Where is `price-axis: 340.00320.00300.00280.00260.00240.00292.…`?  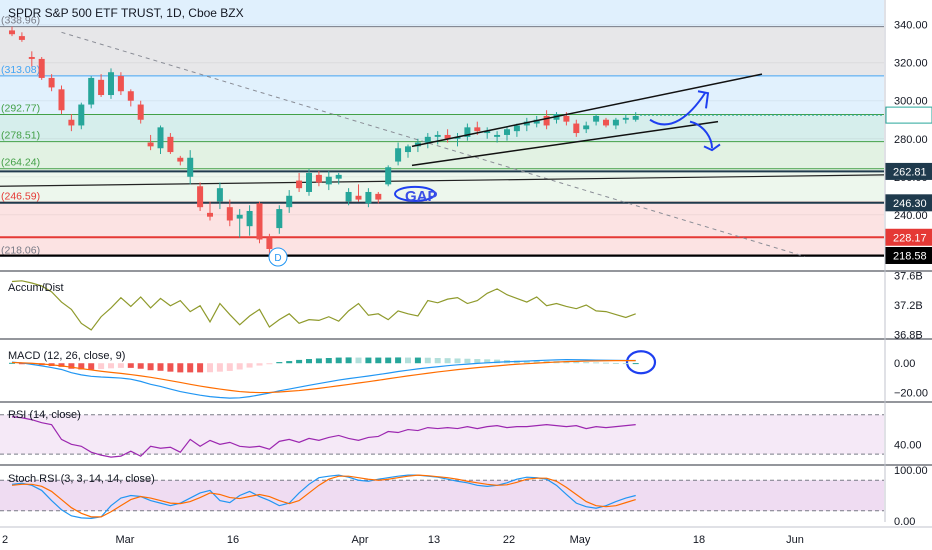 price-axis: 340.00320.00300.00280.00260.00240.00292.… is located at coordinates (908, 274).